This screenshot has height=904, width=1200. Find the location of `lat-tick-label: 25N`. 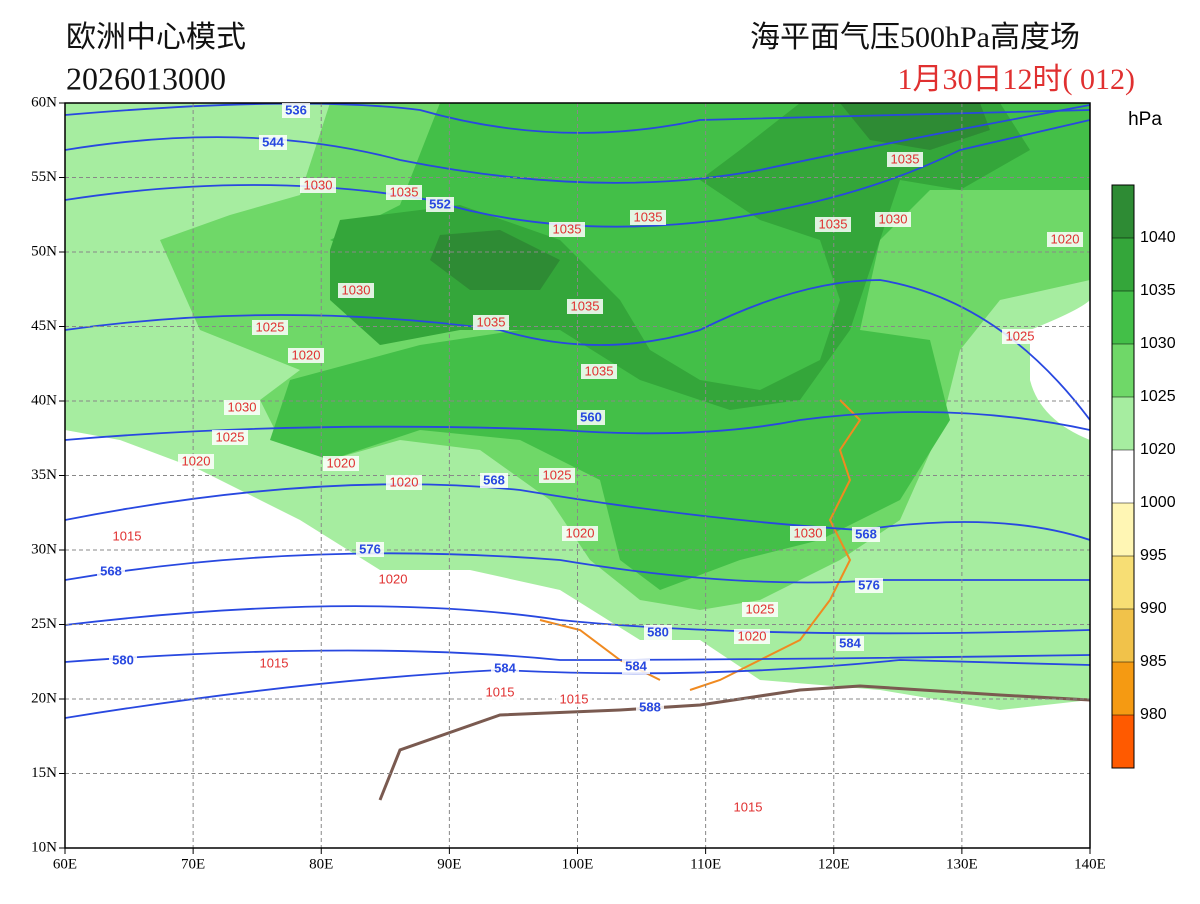

lat-tick-label: 25N is located at coordinates (44, 624).